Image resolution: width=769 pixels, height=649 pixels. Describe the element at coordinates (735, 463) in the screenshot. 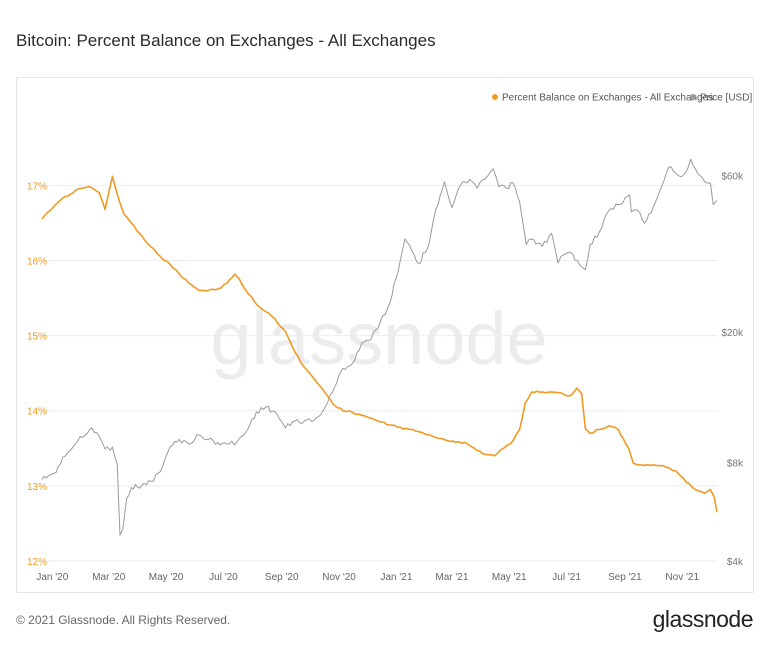

I see `right-axis-tick-label: $8k` at that location.